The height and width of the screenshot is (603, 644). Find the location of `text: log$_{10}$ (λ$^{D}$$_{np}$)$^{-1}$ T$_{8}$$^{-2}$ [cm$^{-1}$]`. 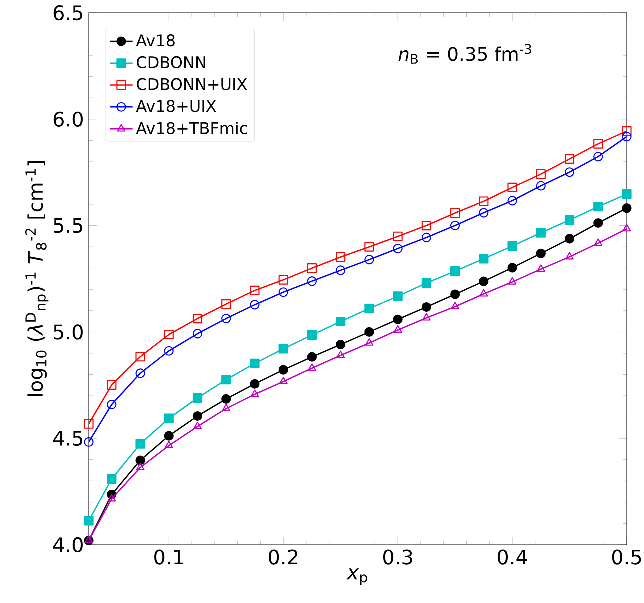

text: log$_{10}$ (λ$^{D}$$_{np}$)$^{-1}$ T$_{8}$$^{-2}$ [cm$^{-1}$] is located at coordinates (37, 279).